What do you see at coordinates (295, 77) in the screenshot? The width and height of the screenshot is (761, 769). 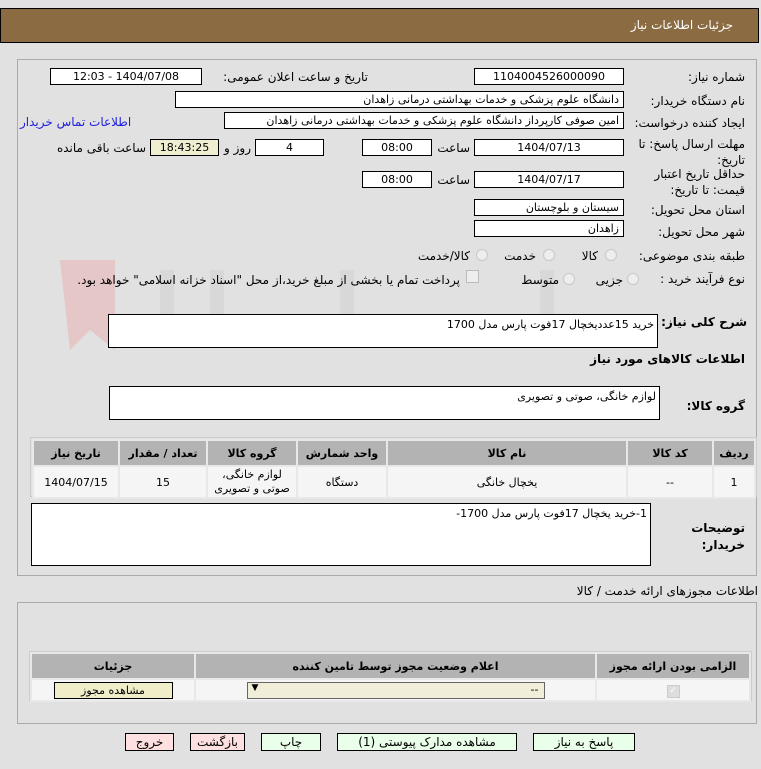 I see `announce-label: تاریخ و ساعت اعلان عمومی:` at bounding box center [295, 77].